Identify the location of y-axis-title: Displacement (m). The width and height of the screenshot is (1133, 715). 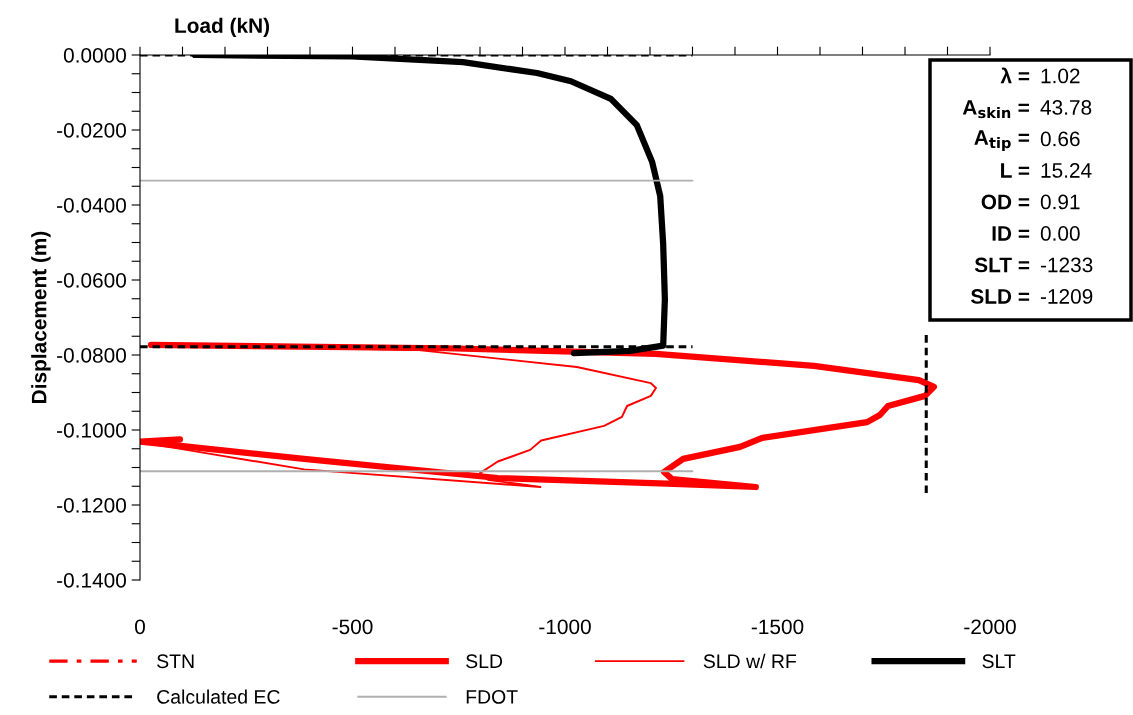
(41, 317).